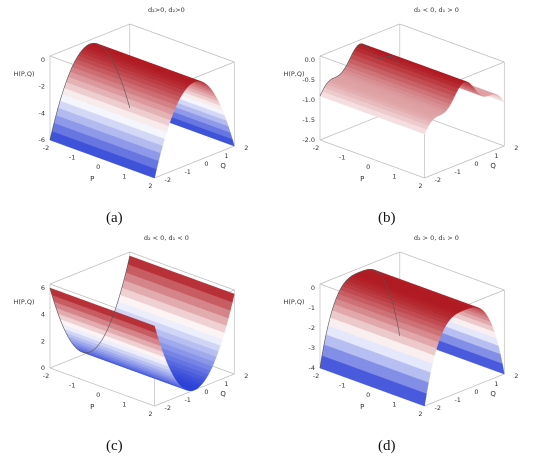 This screenshot has height=465, width=550. I want to click on plot-title: d₂ < 0, d₁ < 0, so click(166, 238).